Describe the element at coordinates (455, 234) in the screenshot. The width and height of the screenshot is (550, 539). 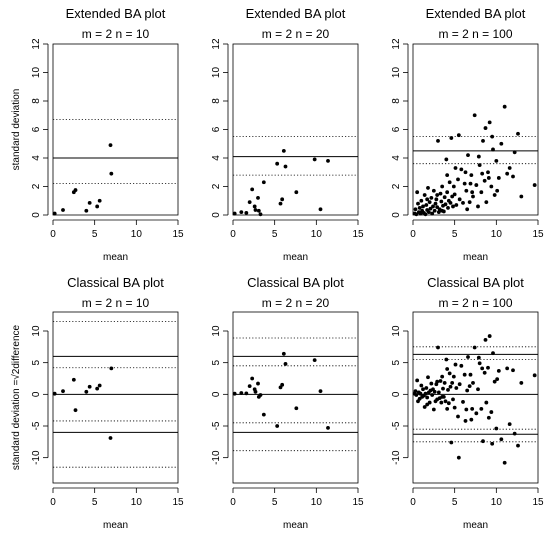
I see `x-tick-label: 5` at that location.